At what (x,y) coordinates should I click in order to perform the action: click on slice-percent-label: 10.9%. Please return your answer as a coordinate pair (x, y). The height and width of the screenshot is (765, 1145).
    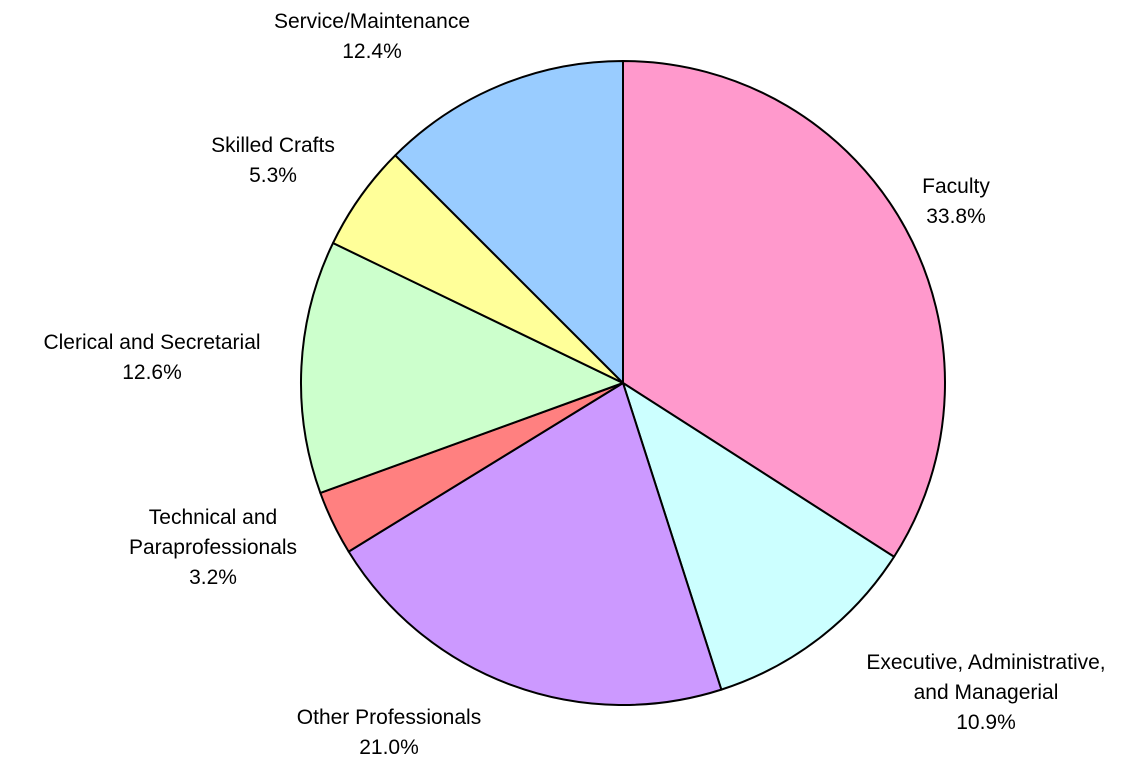
    Looking at the image, I should click on (986, 722).